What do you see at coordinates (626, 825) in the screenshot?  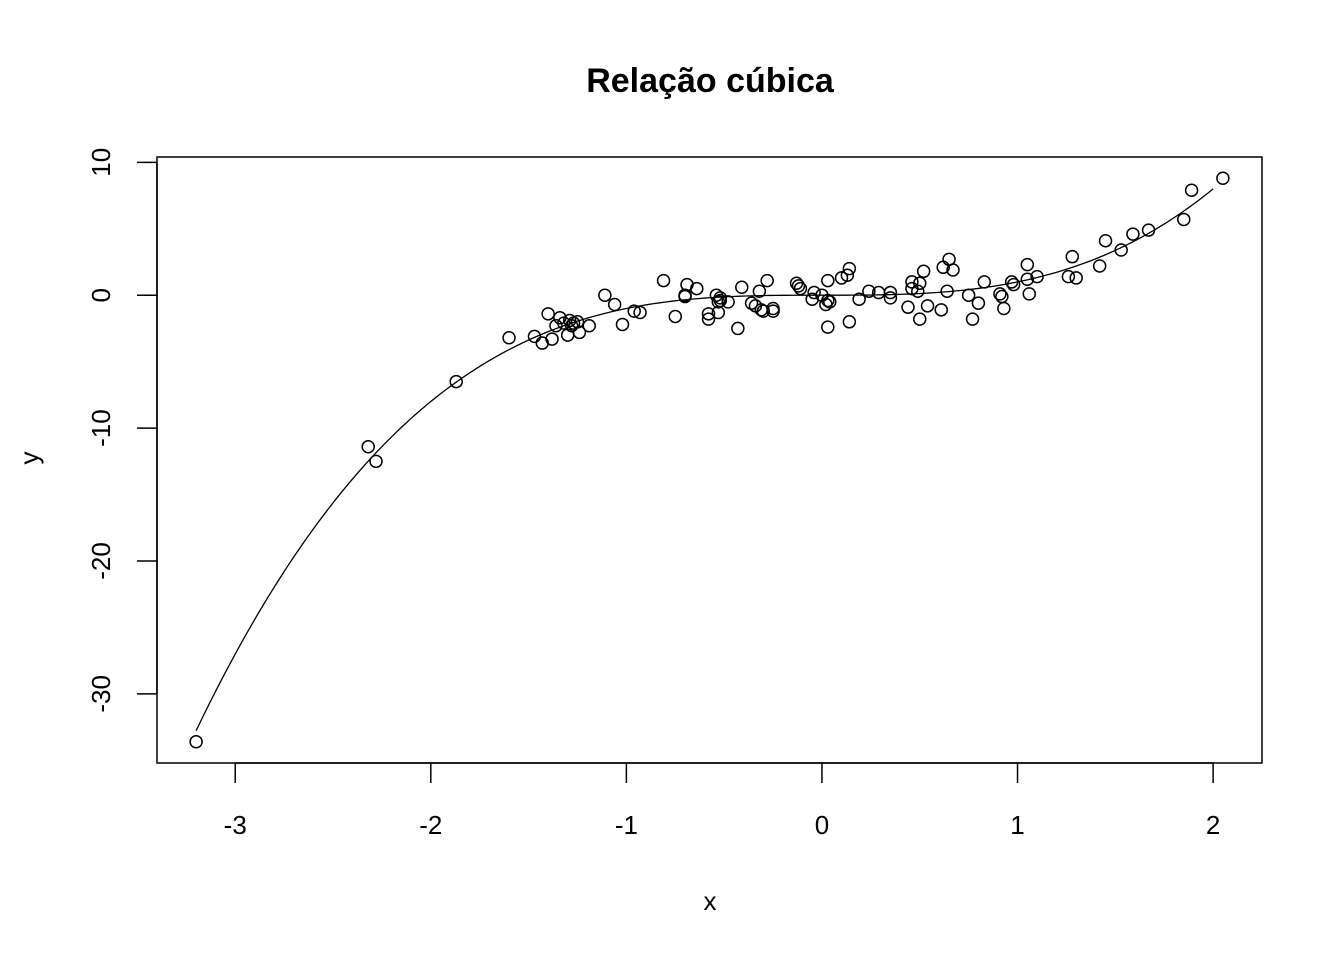 I see `x-tick-label: -1` at bounding box center [626, 825].